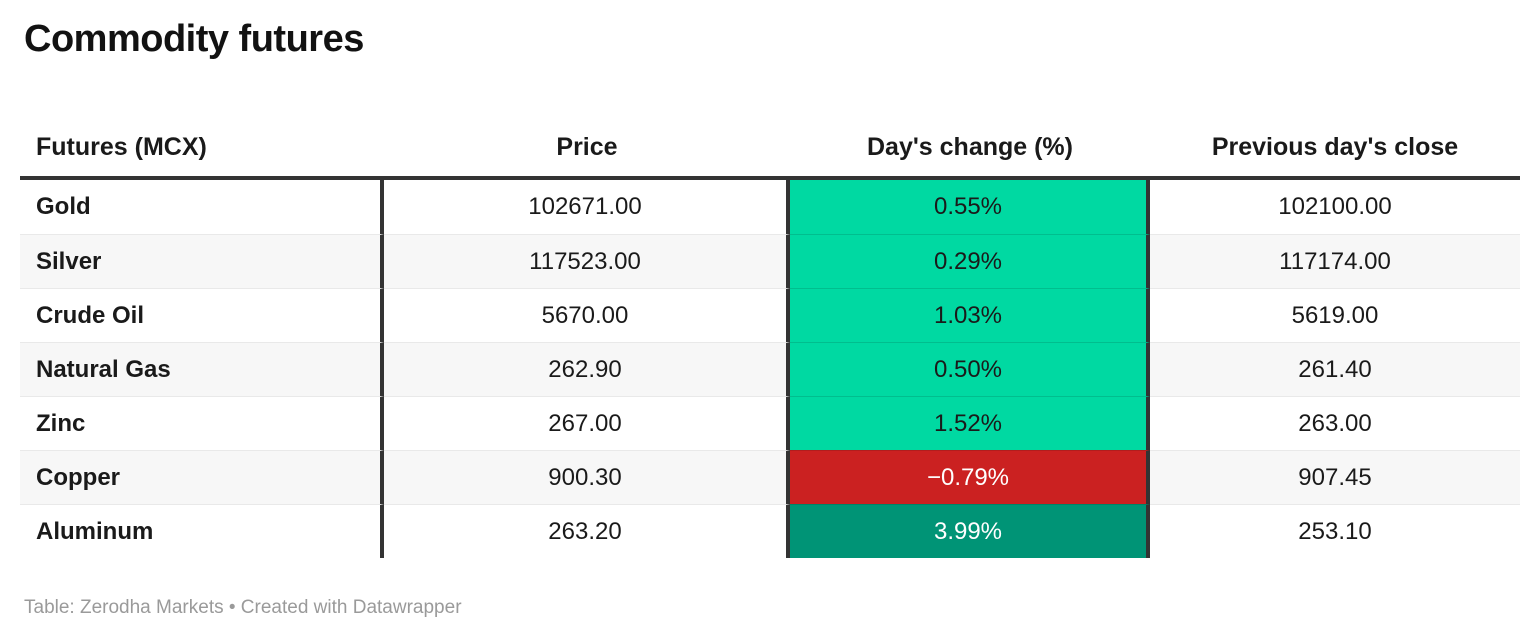 The image size is (1540, 644). Describe the element at coordinates (63, 206) in the screenshot. I see `futures-name: Gold` at that location.